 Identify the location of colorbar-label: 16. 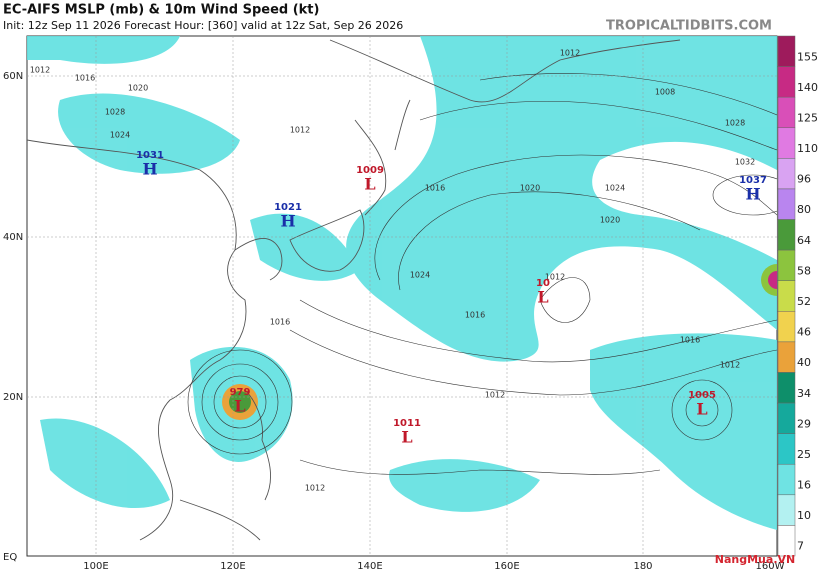
(804, 485).